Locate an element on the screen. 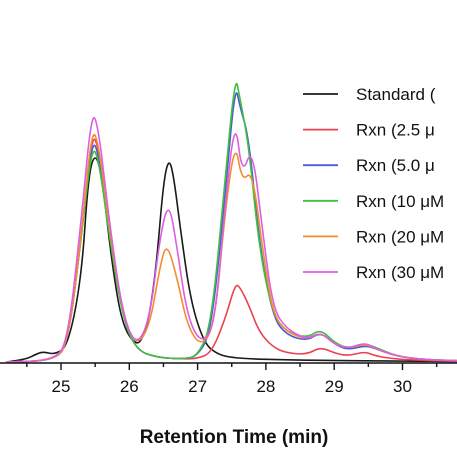 This screenshot has height=457, width=457. x-tick-label: 27 is located at coordinates (197, 386).